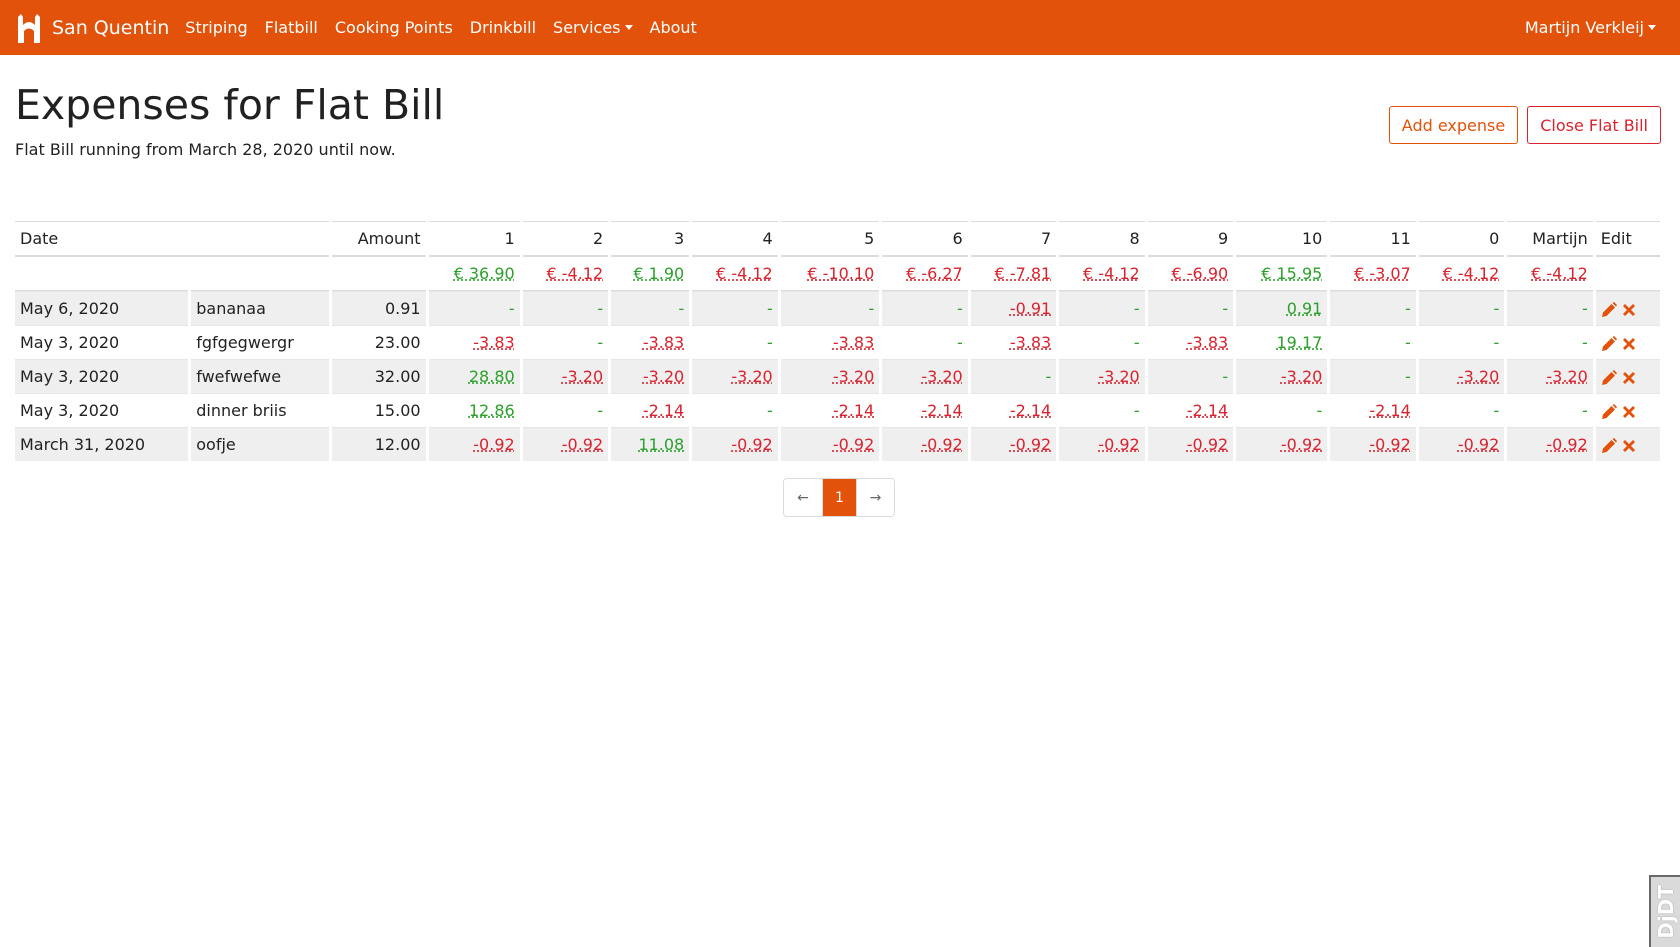 The height and width of the screenshot is (947, 1680). What do you see at coordinates (260, 444) in the screenshot?
I see `expense-description: oofje` at bounding box center [260, 444].